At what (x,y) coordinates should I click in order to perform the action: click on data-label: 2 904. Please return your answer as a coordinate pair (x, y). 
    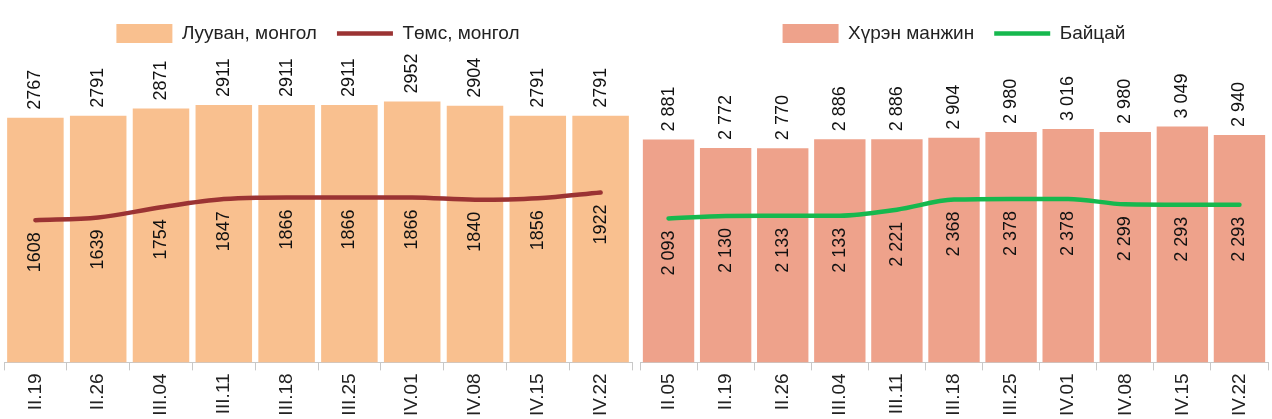
    Looking at the image, I should click on (952, 107).